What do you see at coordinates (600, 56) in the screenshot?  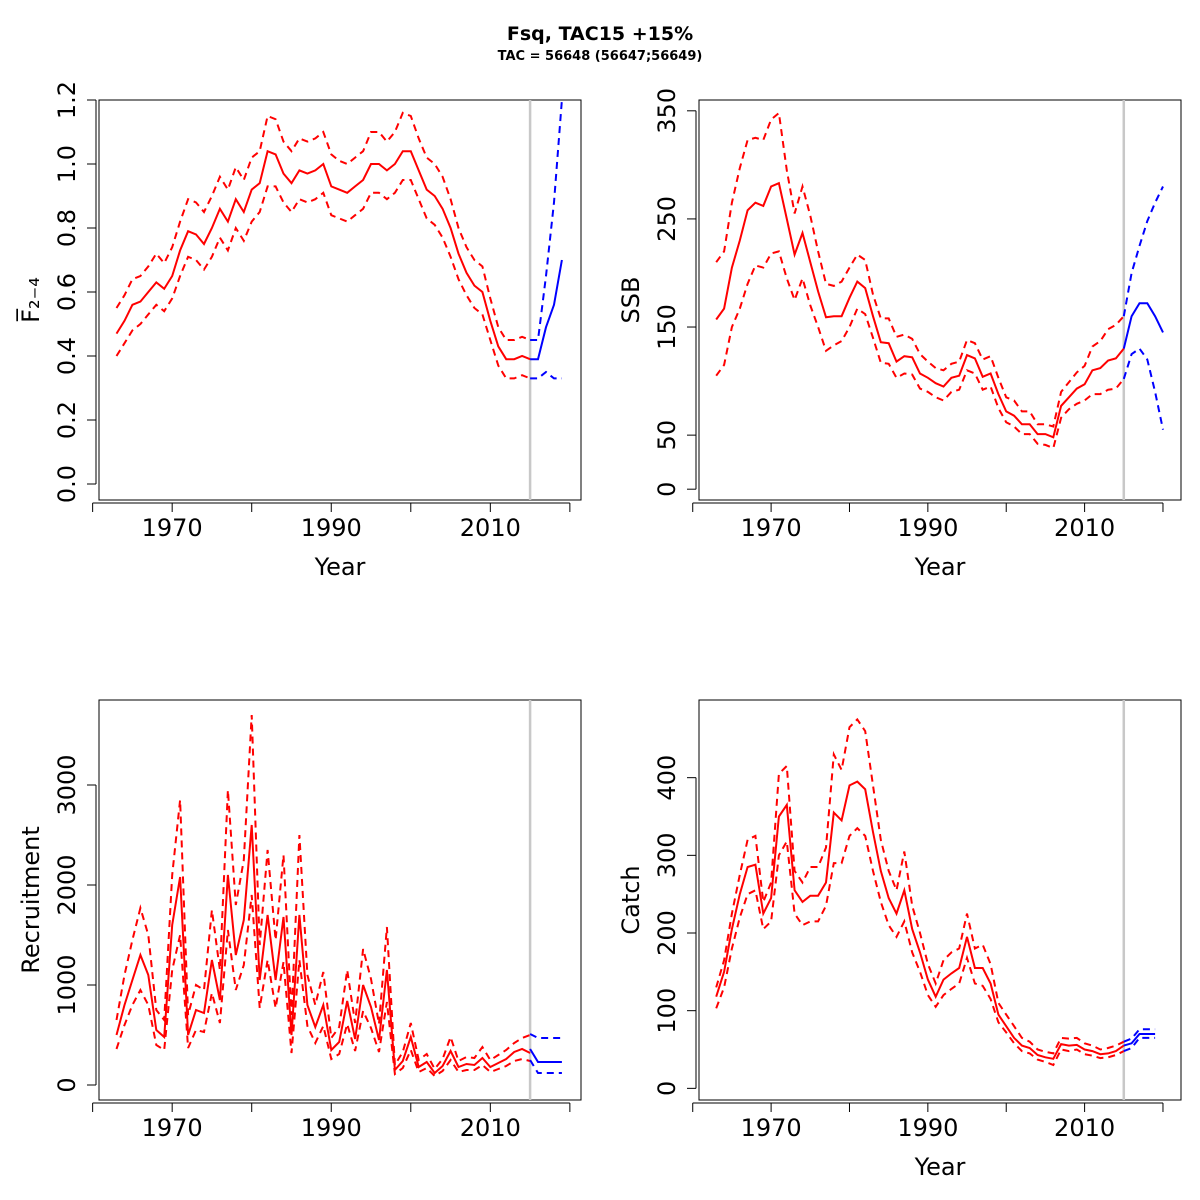 I see `figure-subtitle: TAC = 56648 (56647;56649)` at bounding box center [600, 56].